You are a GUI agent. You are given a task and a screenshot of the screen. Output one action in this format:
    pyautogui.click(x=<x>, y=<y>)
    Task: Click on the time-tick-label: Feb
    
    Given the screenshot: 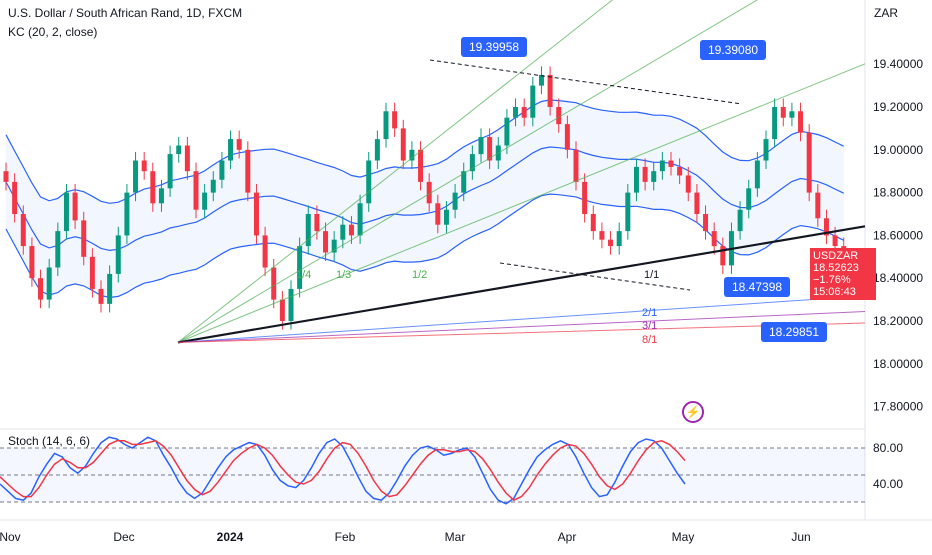 What is the action you would take?
    pyautogui.click(x=345, y=537)
    